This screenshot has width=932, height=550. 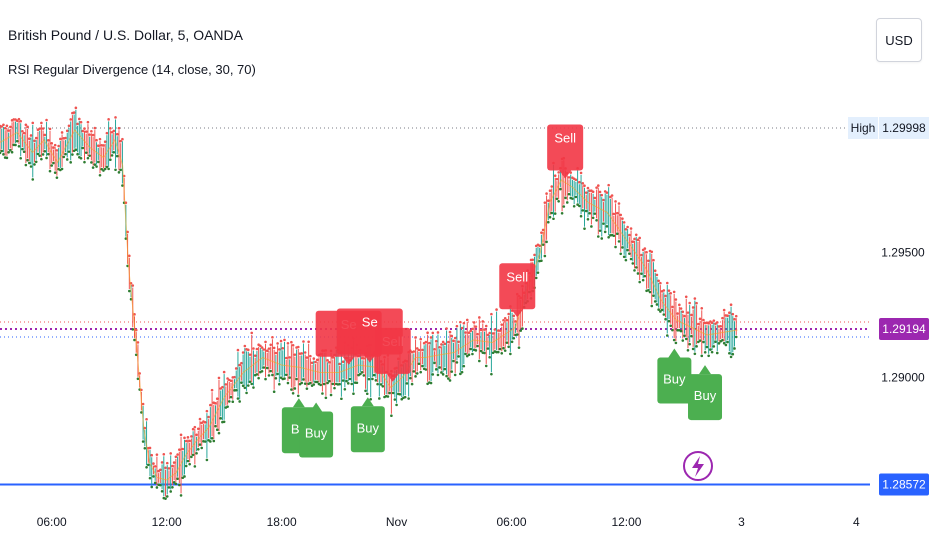 What do you see at coordinates (705, 393) in the screenshot?
I see `signal-buy-9: Buy` at bounding box center [705, 393].